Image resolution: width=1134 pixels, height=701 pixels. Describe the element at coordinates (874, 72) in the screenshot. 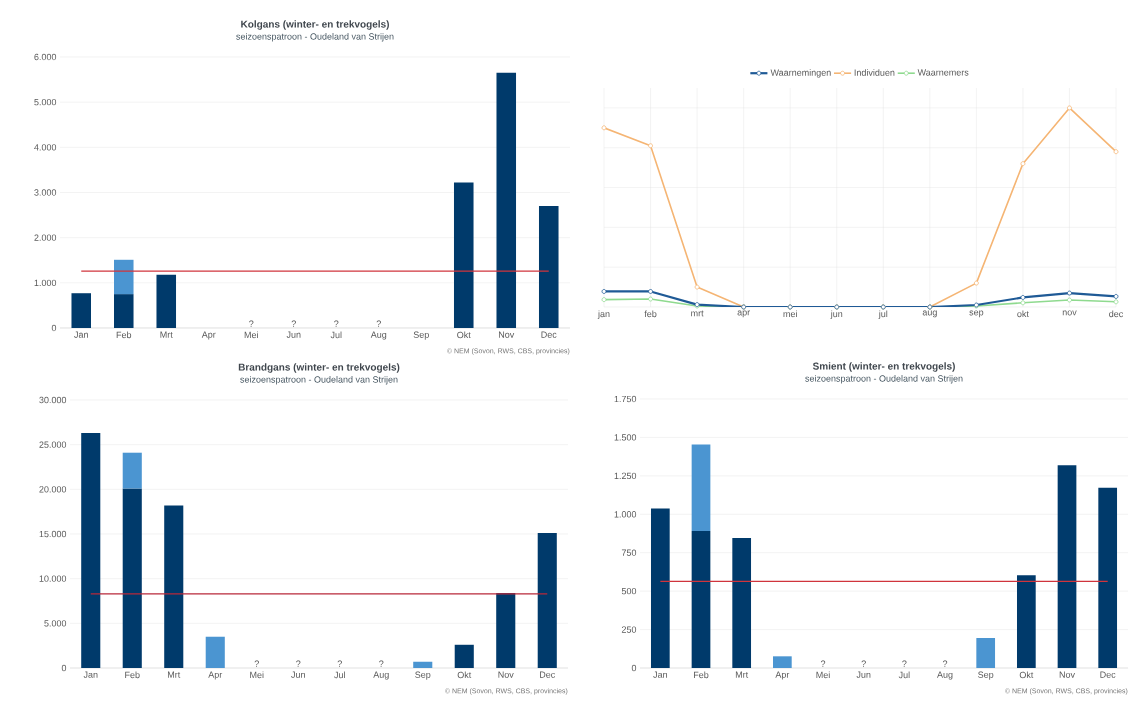

I see `legend-label: Individuen` at that location.